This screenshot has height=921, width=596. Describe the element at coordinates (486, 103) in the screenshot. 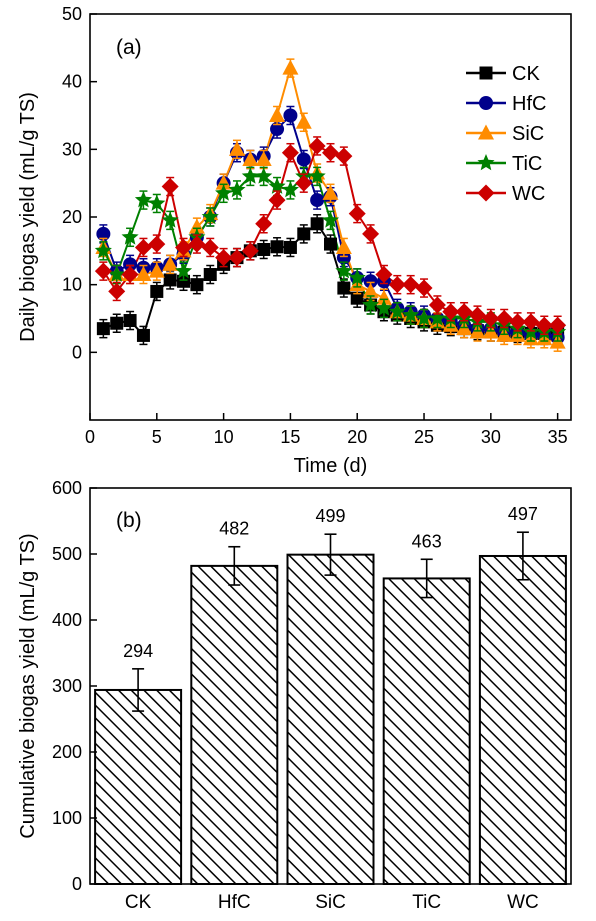

I see `legend-marker-hfc` at that location.